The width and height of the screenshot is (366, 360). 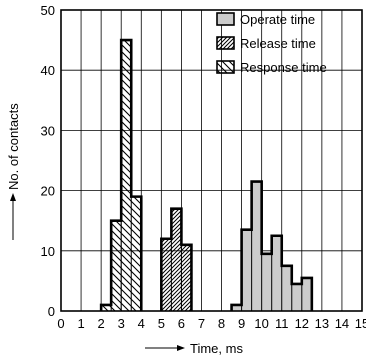 What do you see at coordinates (283, 67) in the screenshot?
I see `legend-label-response: Response time` at bounding box center [283, 67].